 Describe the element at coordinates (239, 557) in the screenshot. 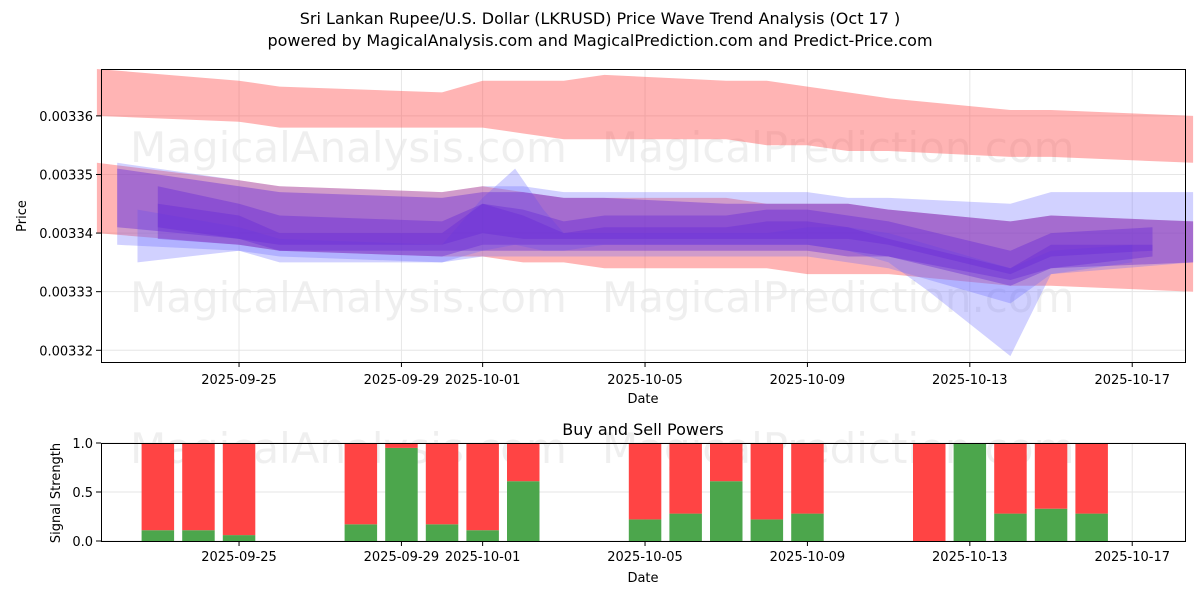

I see `signal-x-tick-label: 2025-09-25` at that location.